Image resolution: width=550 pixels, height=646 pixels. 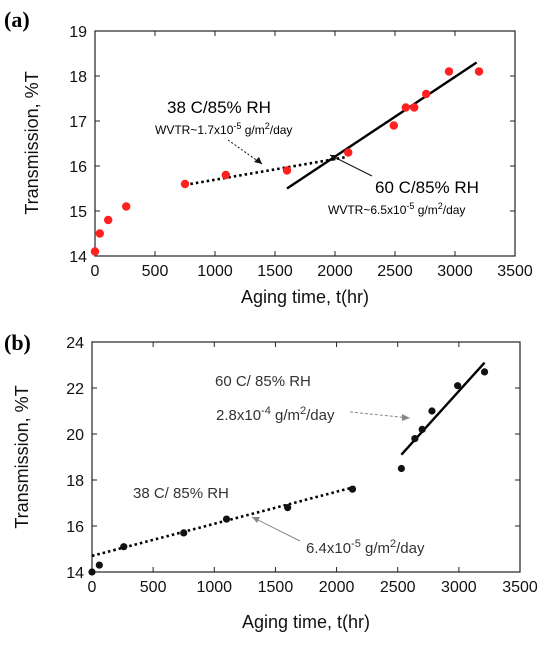 I want to click on panel-a-fit-lines, so click(x=331, y=125).